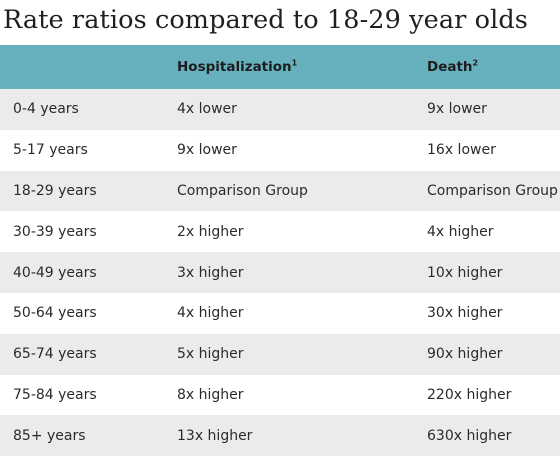  What do you see at coordinates (475, 63) in the screenshot?
I see `footnote-marker-2: 2` at bounding box center [475, 63].